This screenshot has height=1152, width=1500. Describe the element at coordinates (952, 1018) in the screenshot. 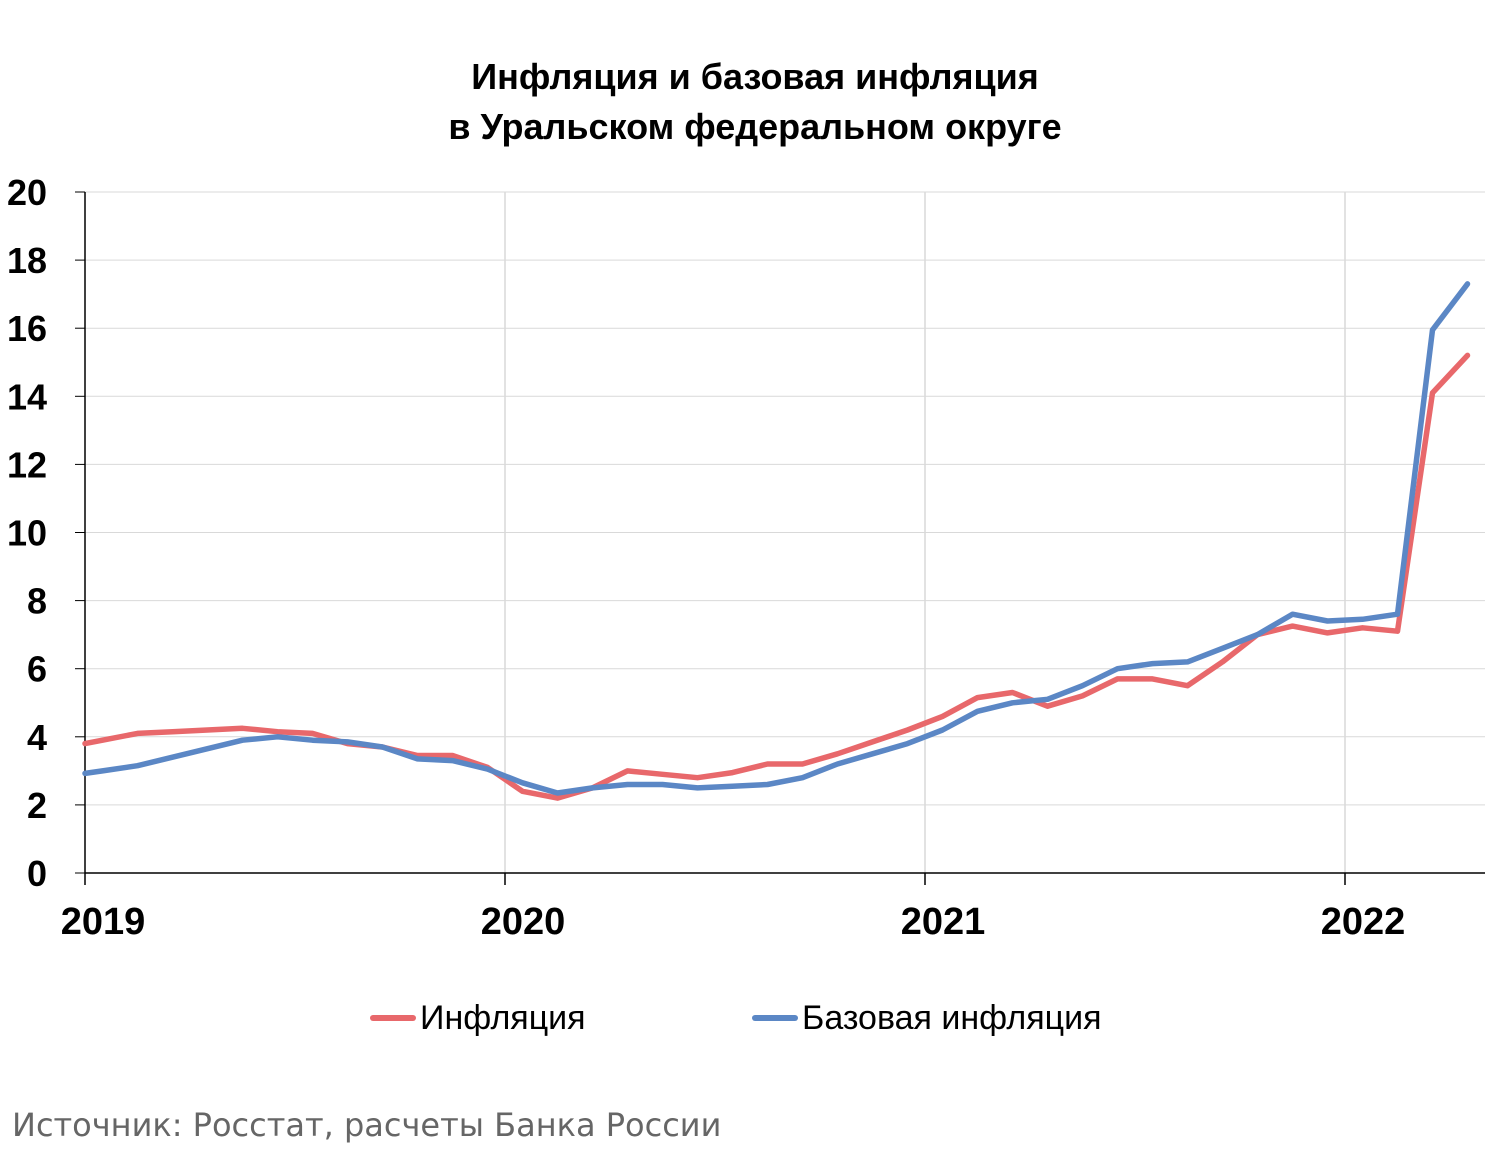

I see `legend-label-core-inflation: Базовая инфляция` at that location.